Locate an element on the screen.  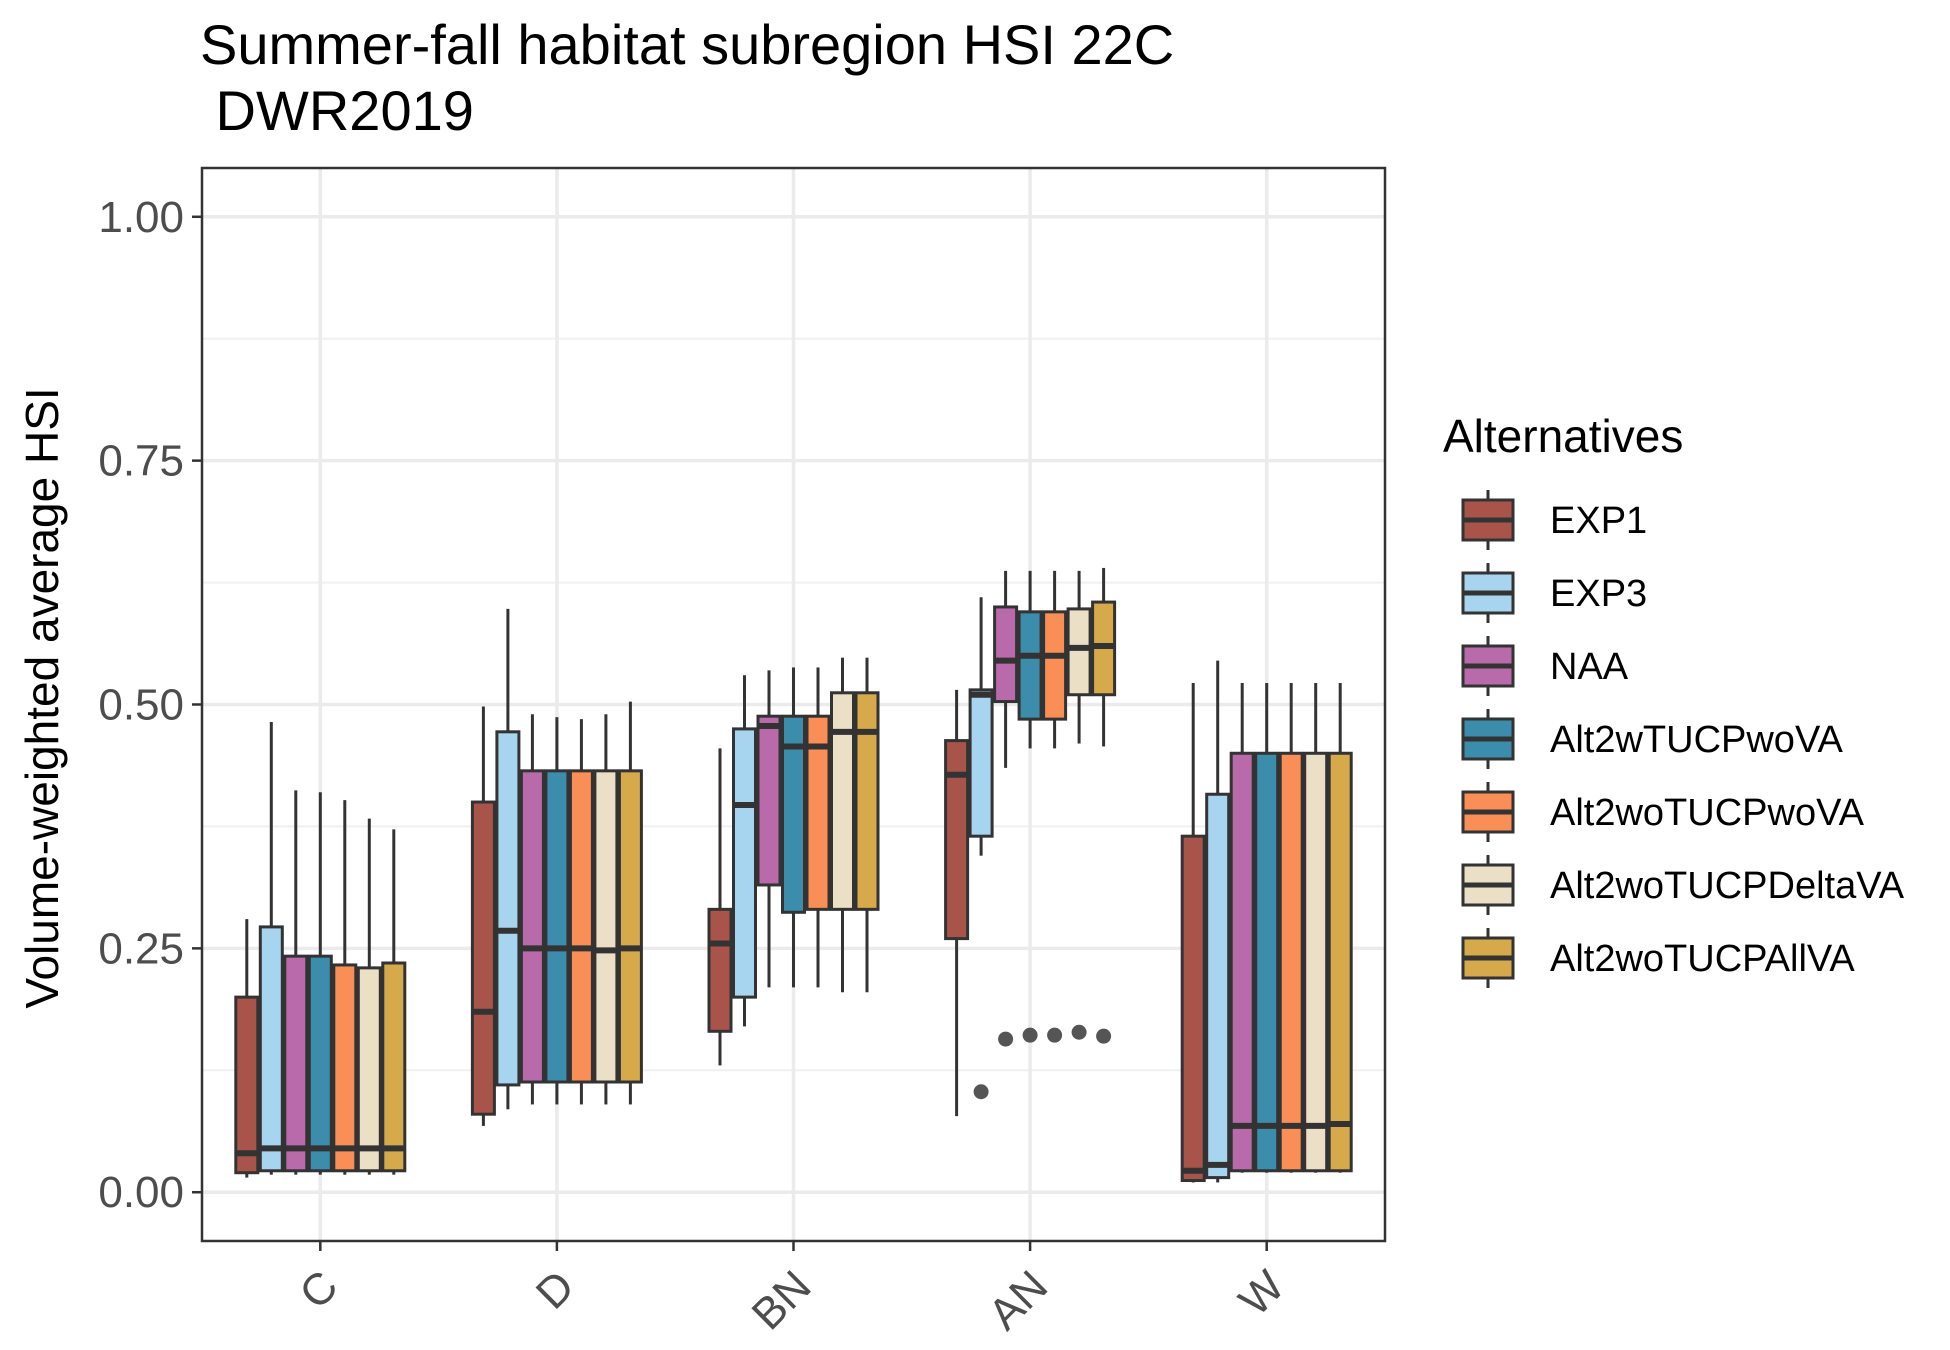
legend-item: Alt2woTUCPwoVA is located at coordinates (1663, 812).